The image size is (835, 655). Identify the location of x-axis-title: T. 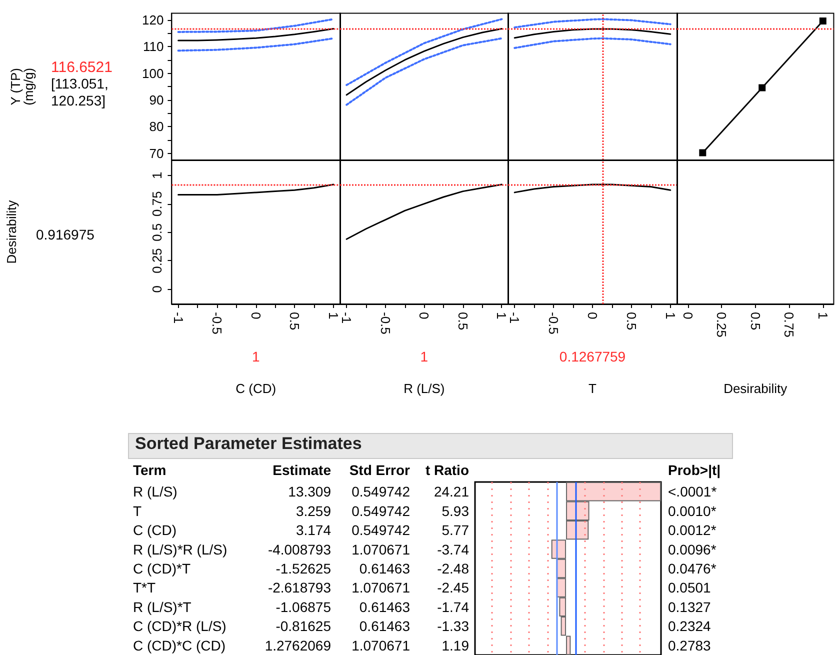
(592, 388).